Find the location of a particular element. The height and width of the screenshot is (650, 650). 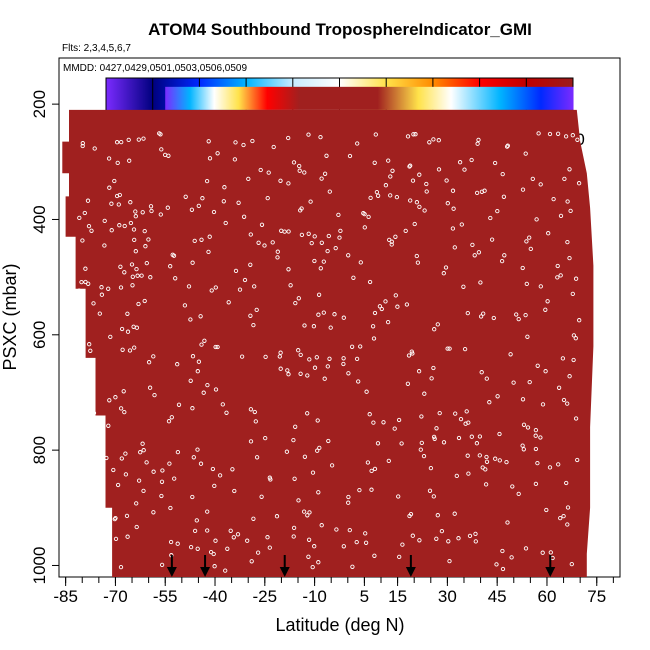

y-axis-label: PSXC (mbar) is located at coordinates (10, 316).